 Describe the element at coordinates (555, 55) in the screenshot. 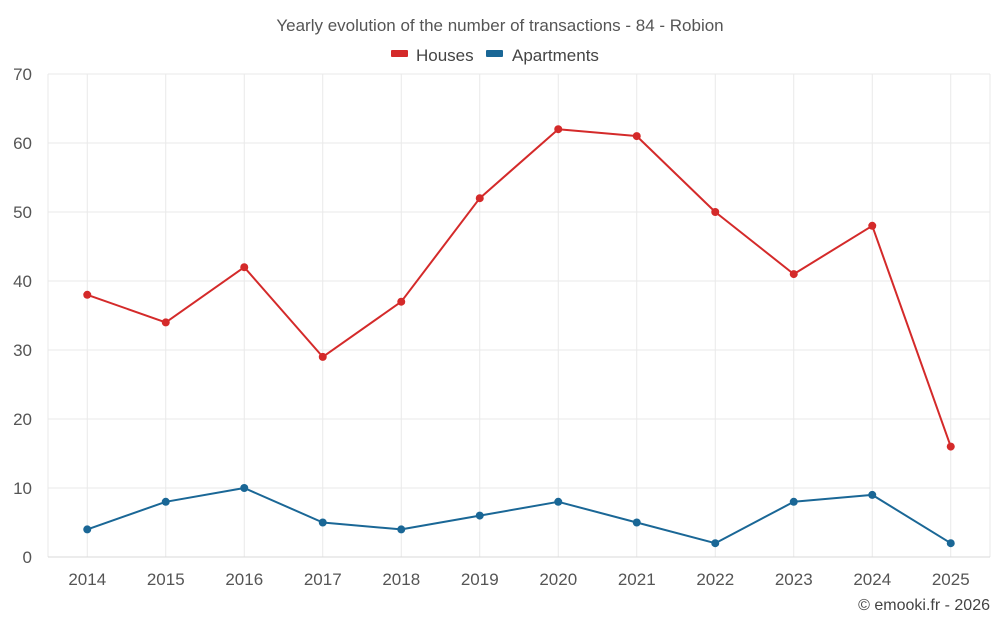

I see `legend-label-apartments: Apartments` at that location.